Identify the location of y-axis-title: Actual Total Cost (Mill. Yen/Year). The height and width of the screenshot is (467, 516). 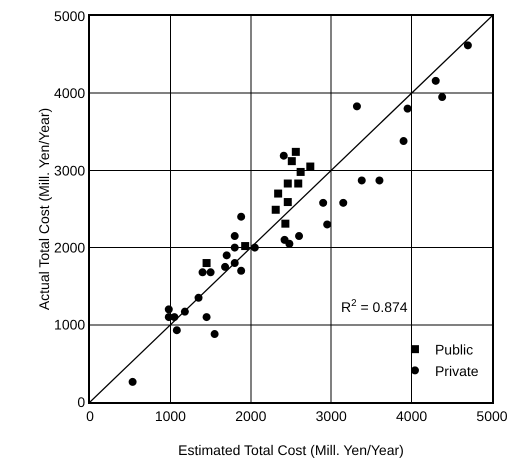
(44, 209).